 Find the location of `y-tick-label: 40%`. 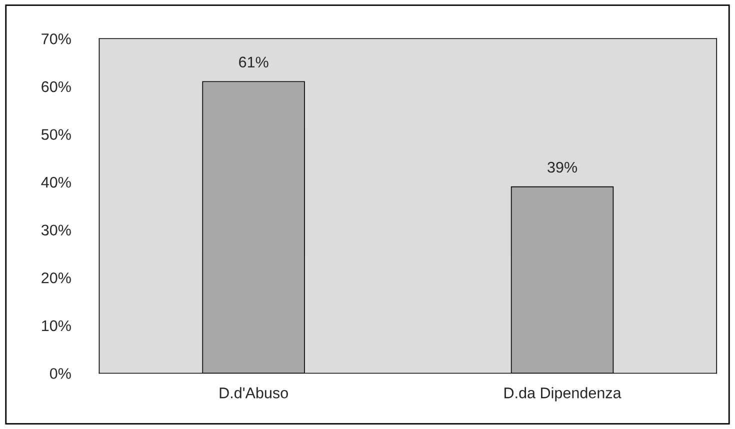

y-tick-label: 40% is located at coordinates (56, 182).